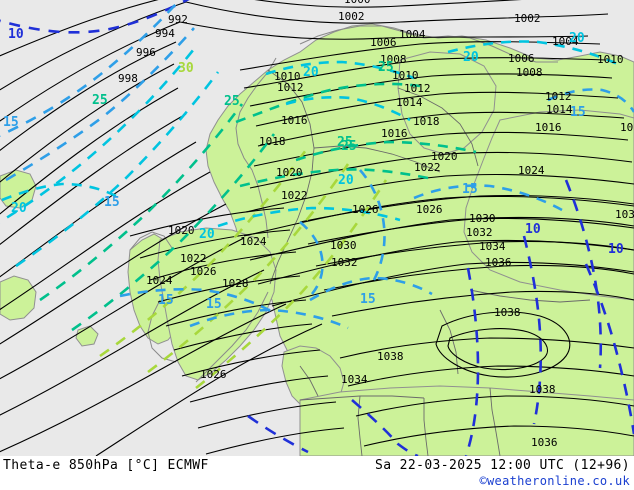  What do you see at coordinates (106, 465) in the screenshot?
I see `map-title: Theta-e 850hPa [°C] ECMWF` at bounding box center [106, 465].